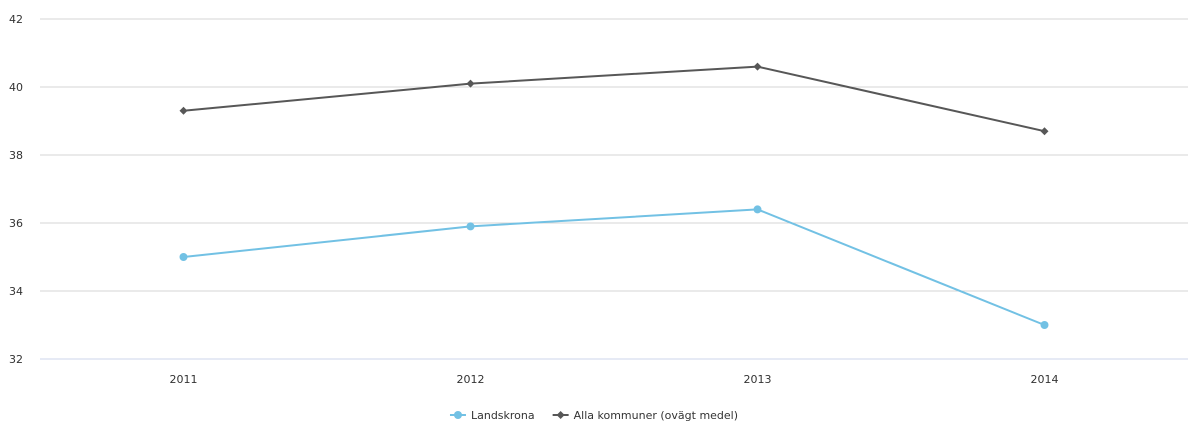  I want to click on x-tick-label: 2013, so click(758, 379).